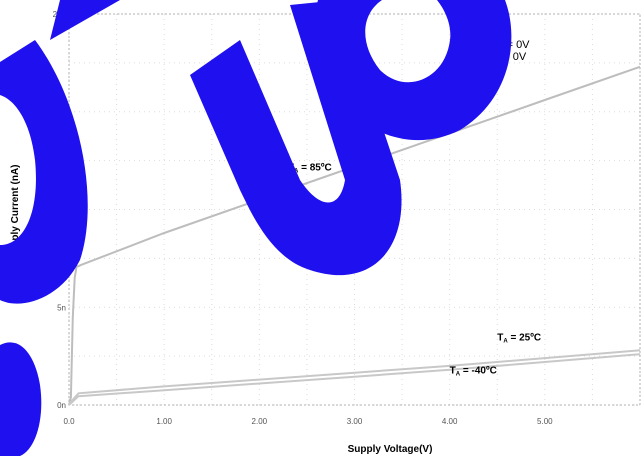  I want to click on y-axis-label: Supply Current (nA), so click(15, 212).